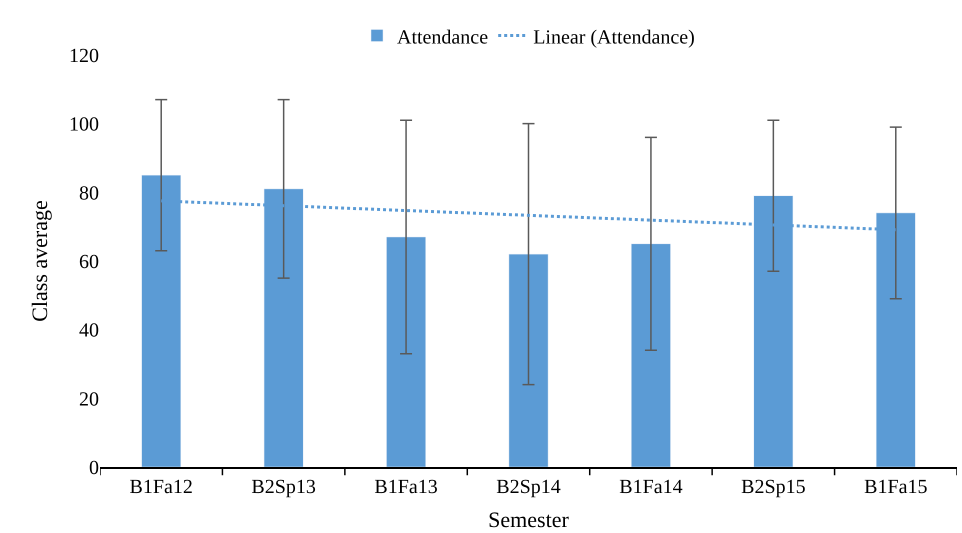  What do you see at coordinates (84, 125) in the screenshot?
I see `y-tick-label: 100` at bounding box center [84, 125].